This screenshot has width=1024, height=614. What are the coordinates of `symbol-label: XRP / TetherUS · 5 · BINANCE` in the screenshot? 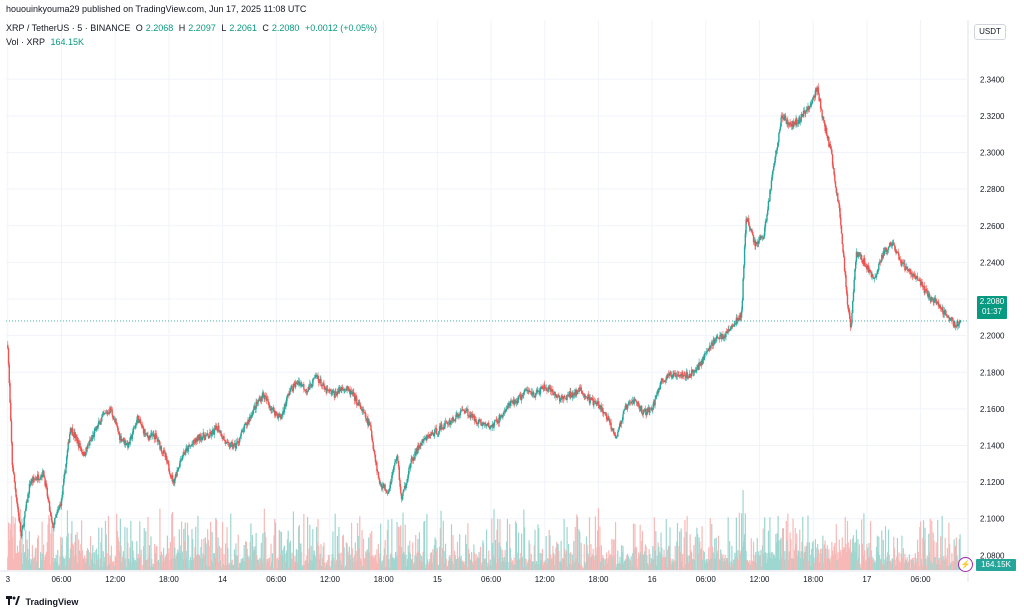 It's located at (68, 28).